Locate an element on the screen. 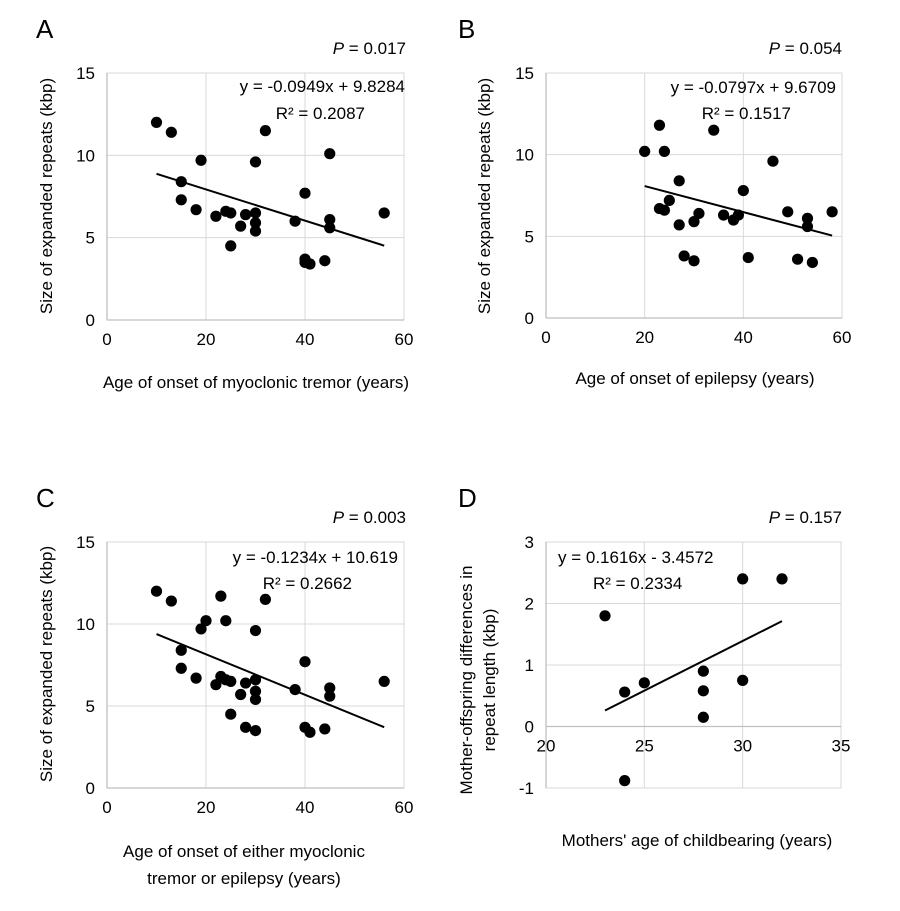 The width and height of the screenshot is (900, 911). x-axis-label: Age of onset of epilepsy (years) is located at coordinates (694, 378).